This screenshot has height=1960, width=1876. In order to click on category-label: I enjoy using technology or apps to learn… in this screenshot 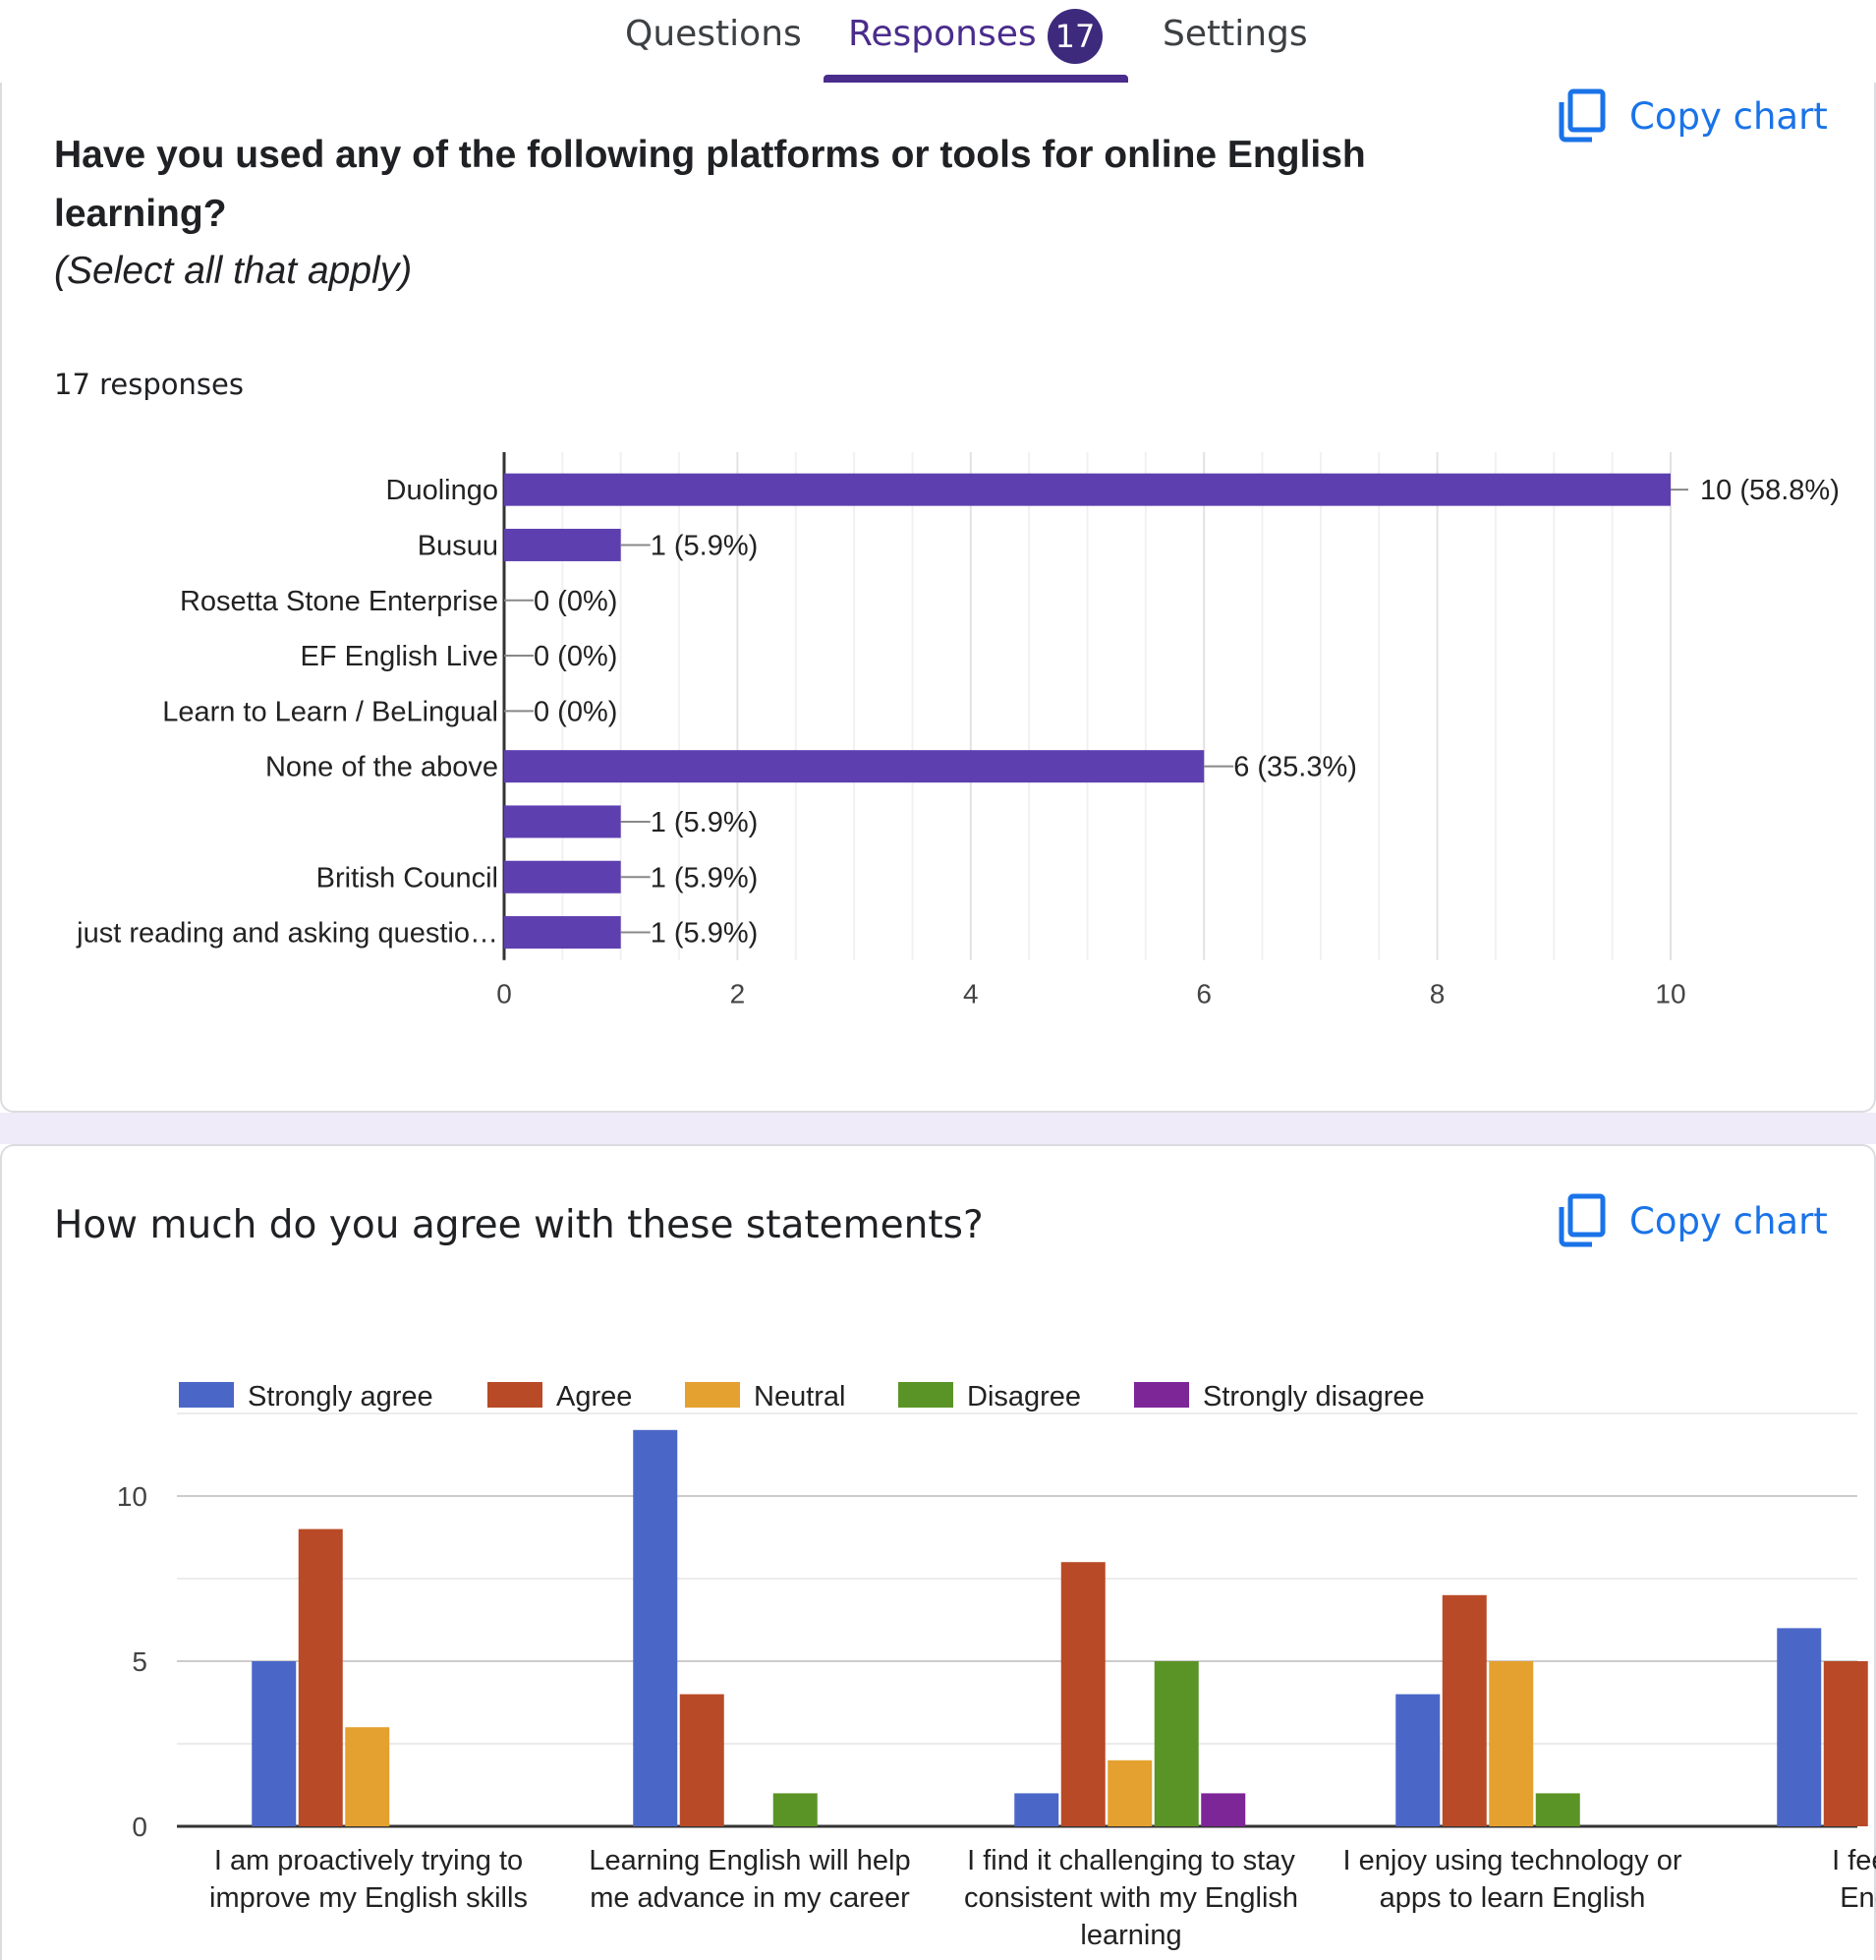, I will do `click(1512, 1880)`.